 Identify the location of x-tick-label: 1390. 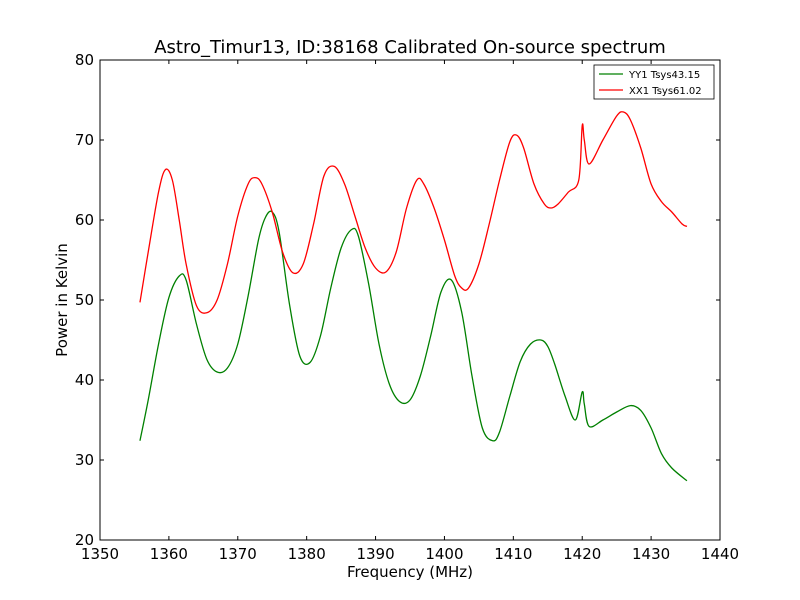
(375, 554).